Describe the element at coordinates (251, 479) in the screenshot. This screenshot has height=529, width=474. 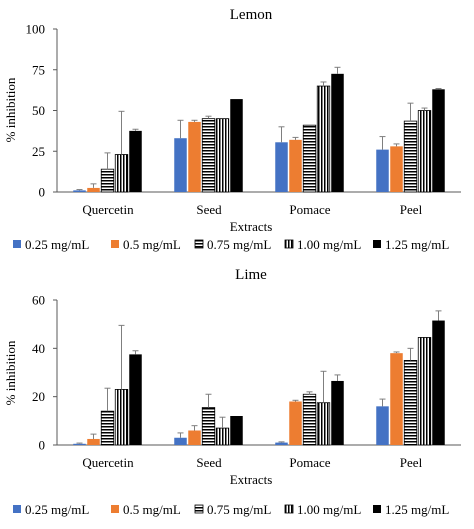
I see `lime-x-axis-label: Extracts` at that location.